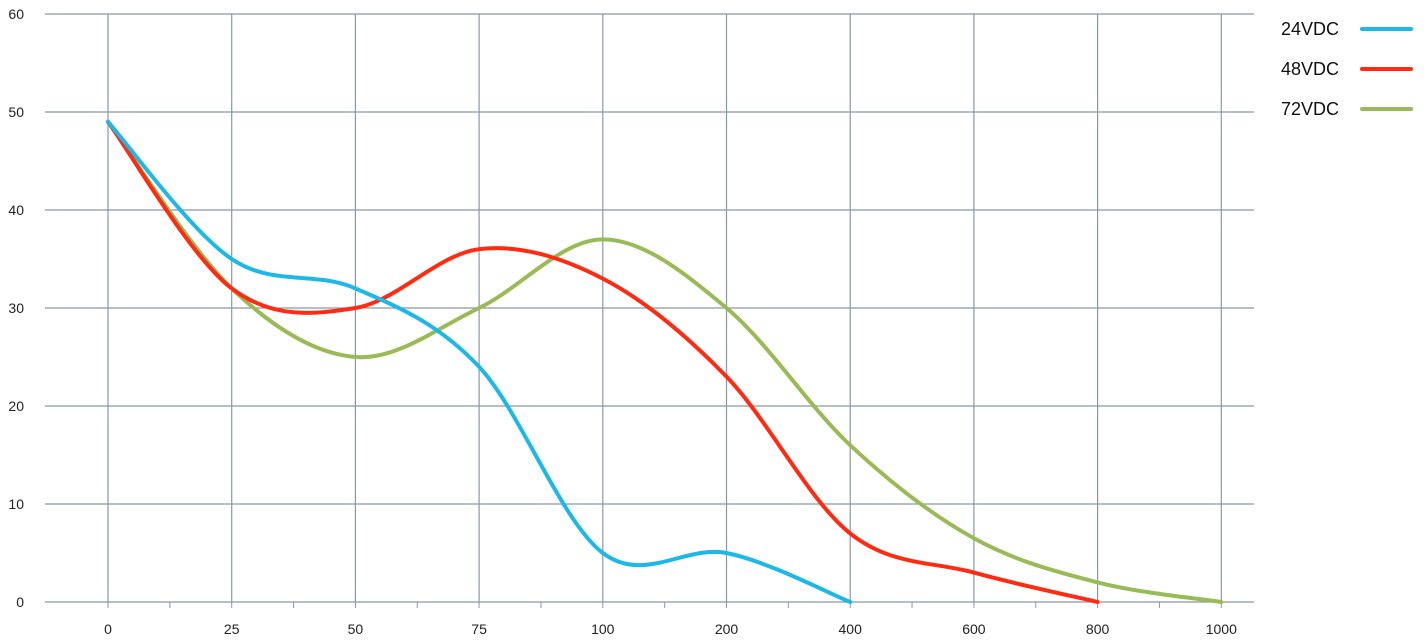  Describe the element at coordinates (16, 14) in the screenshot. I see `y-tick-label-60: 60` at that location.